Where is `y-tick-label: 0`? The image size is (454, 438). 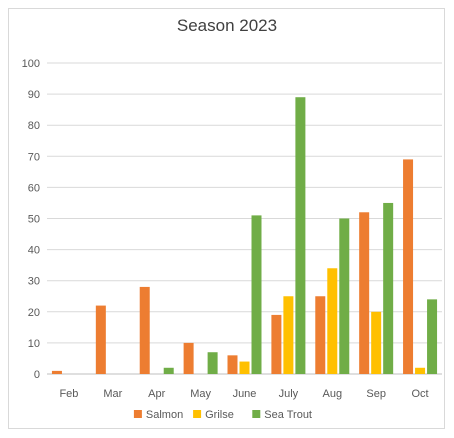
y-tick-label: 0 is located at coordinates (37, 375).